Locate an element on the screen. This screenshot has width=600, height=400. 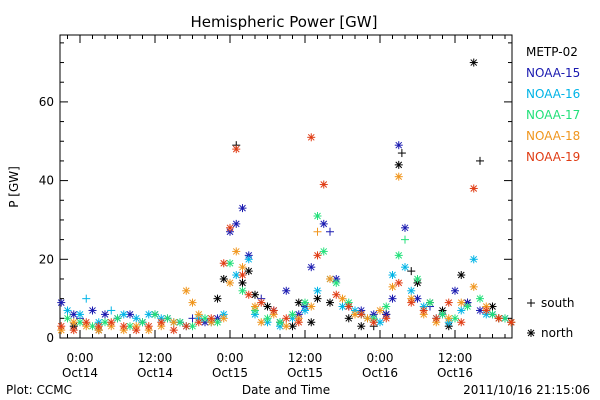
y-tick-label: 0 is located at coordinates (50, 338).